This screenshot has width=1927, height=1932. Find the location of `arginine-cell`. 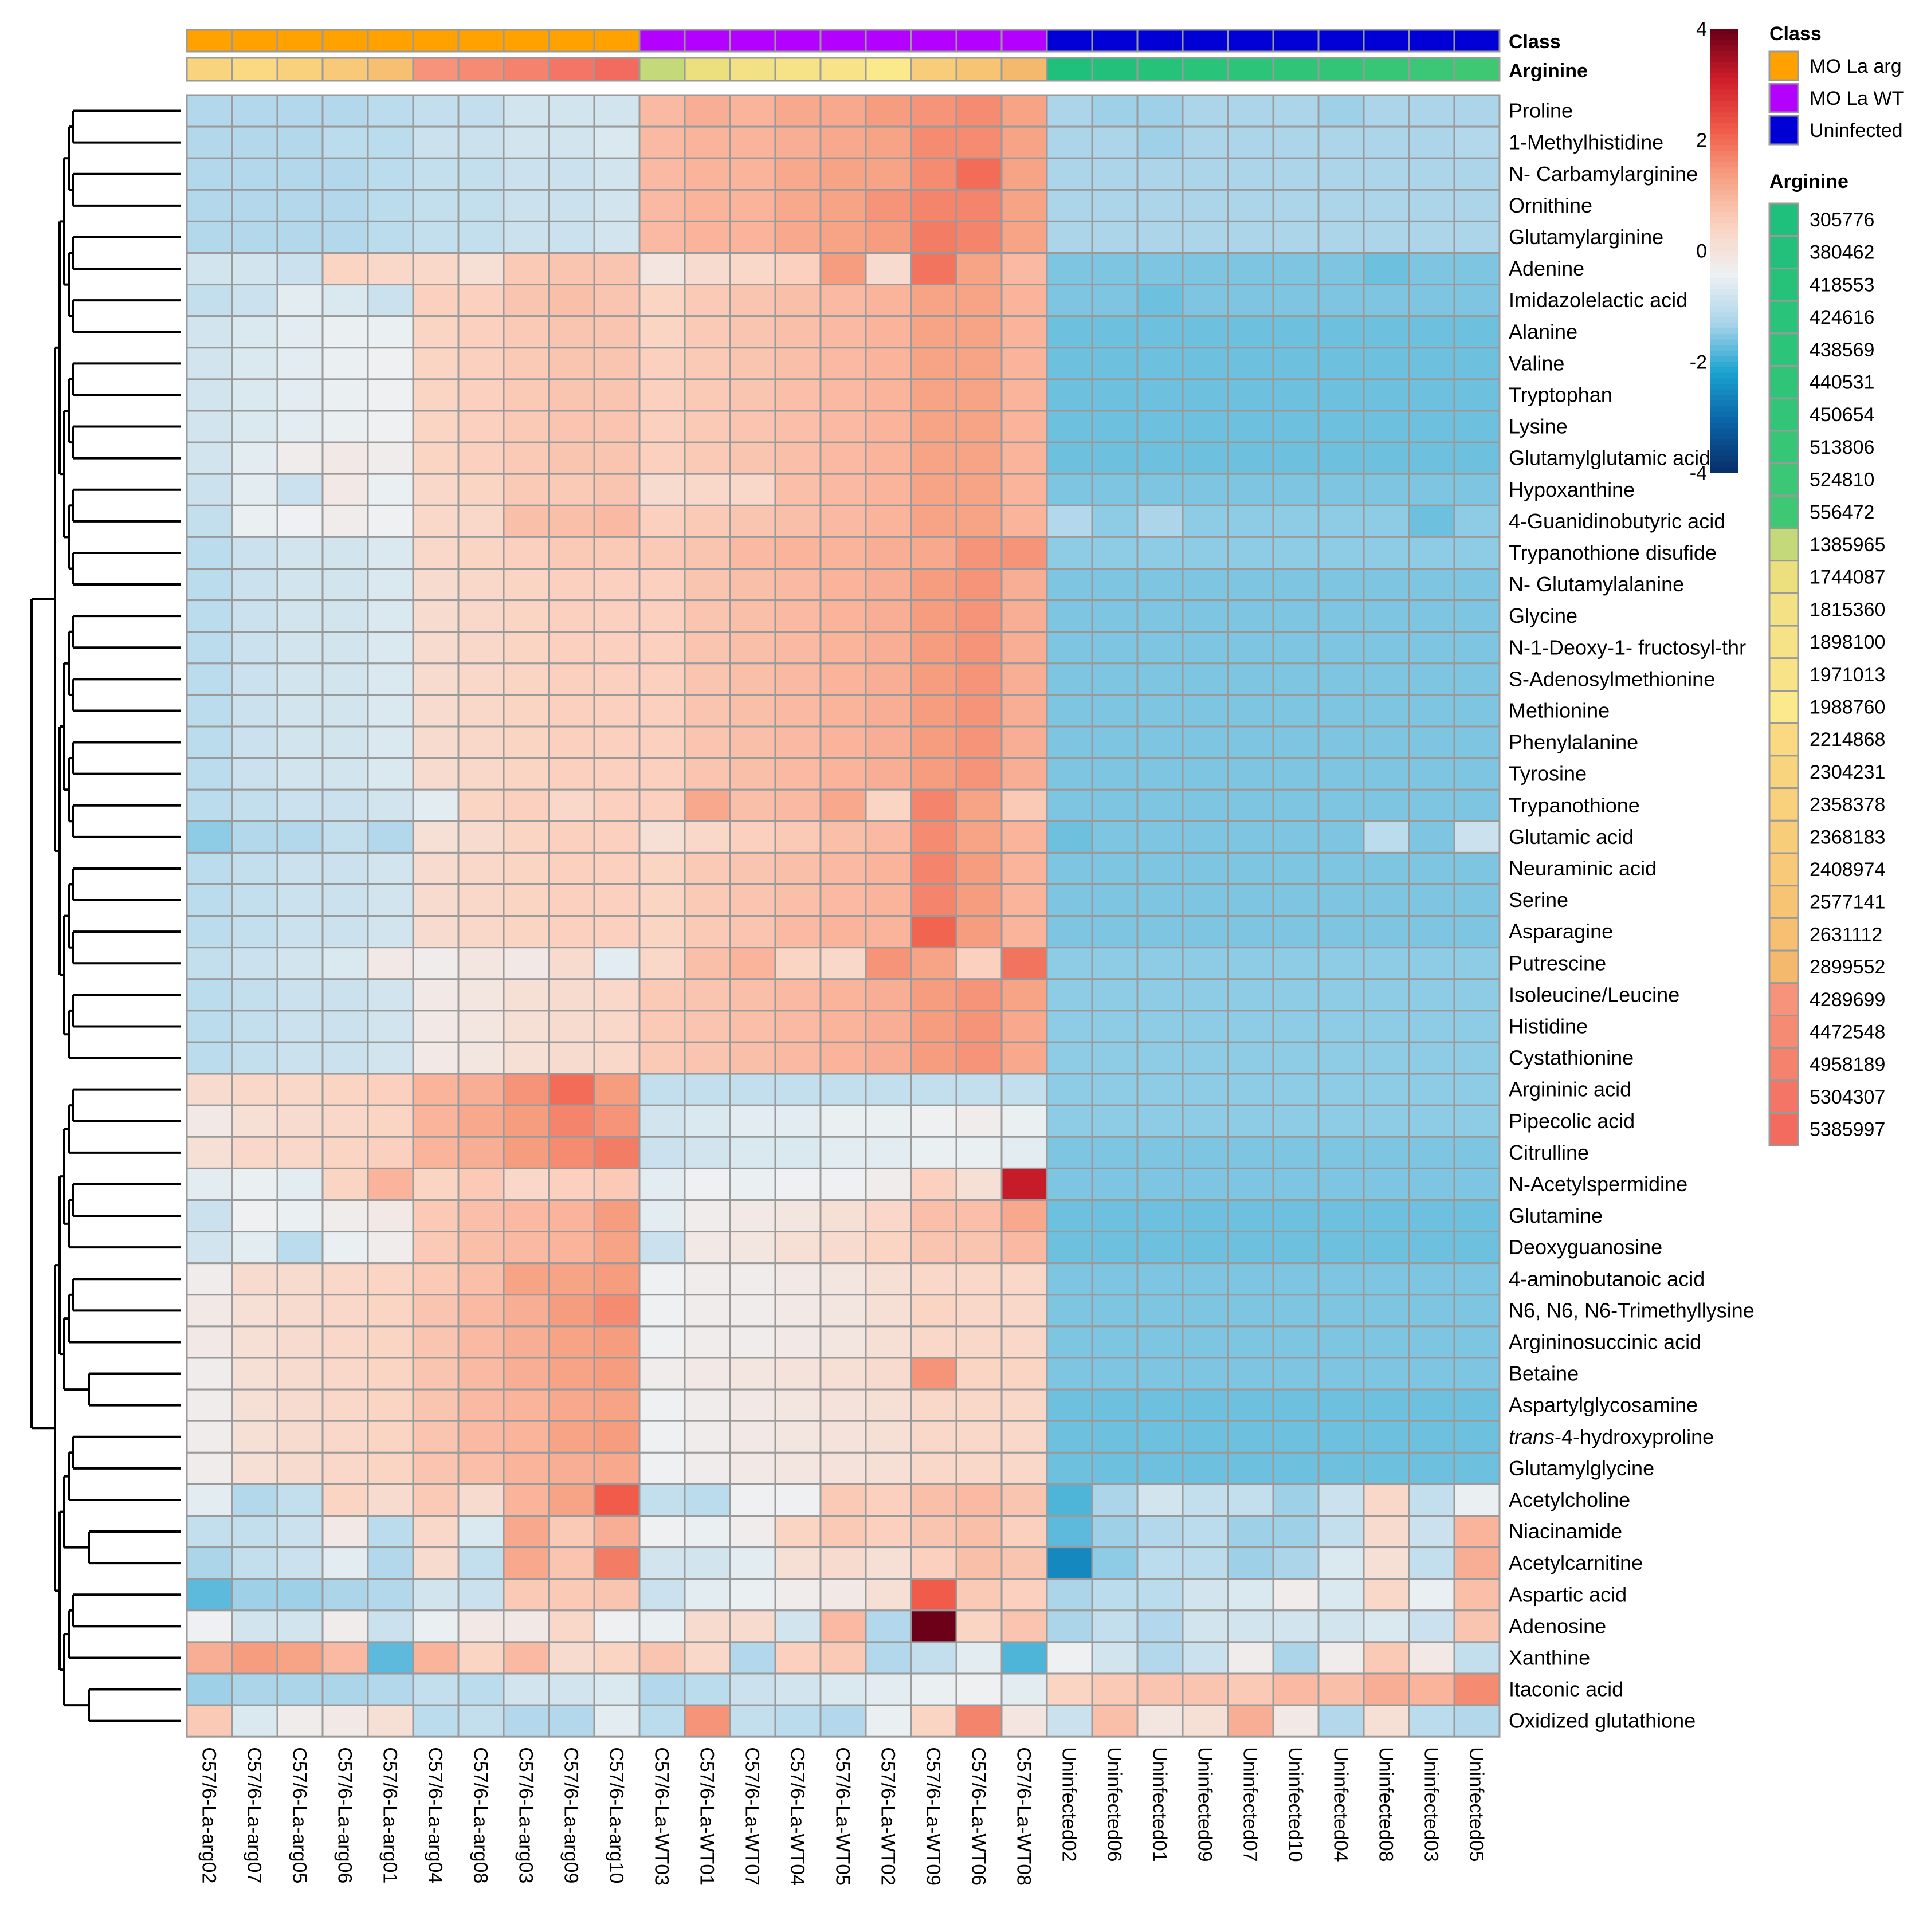

arginine-cell is located at coordinates (752, 69).